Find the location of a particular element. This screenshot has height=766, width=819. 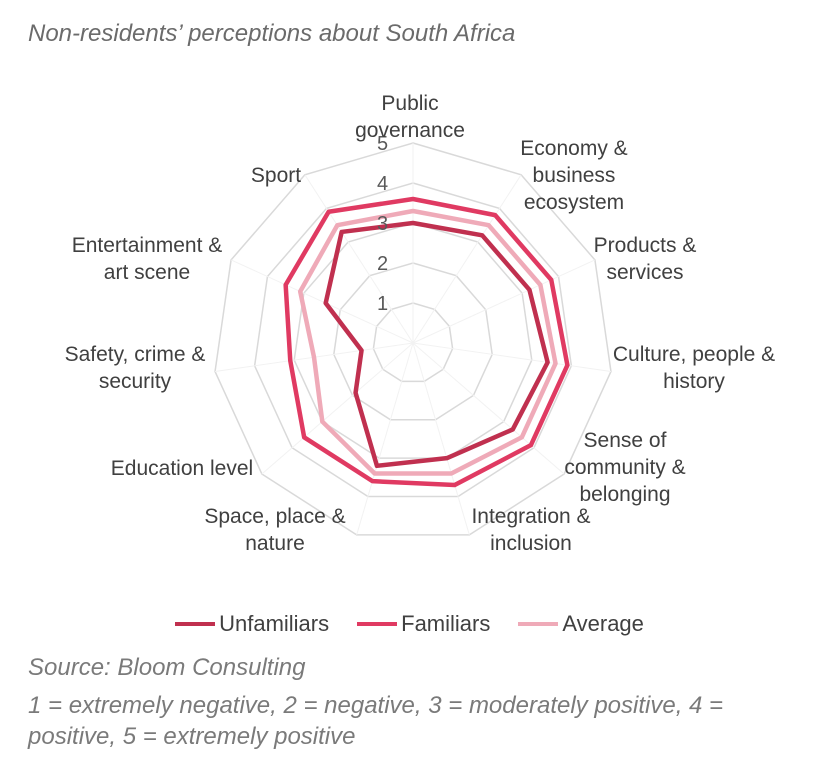

tick-label-4: 4 is located at coordinates (382, 184).